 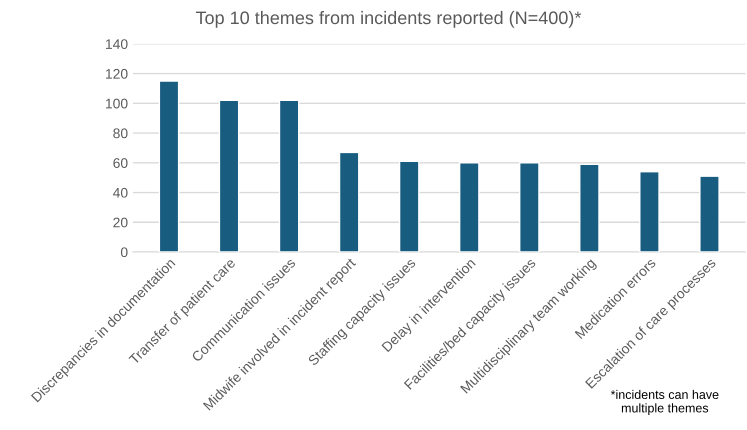 I want to click on y-tick-label: 20, so click(x=120, y=223).